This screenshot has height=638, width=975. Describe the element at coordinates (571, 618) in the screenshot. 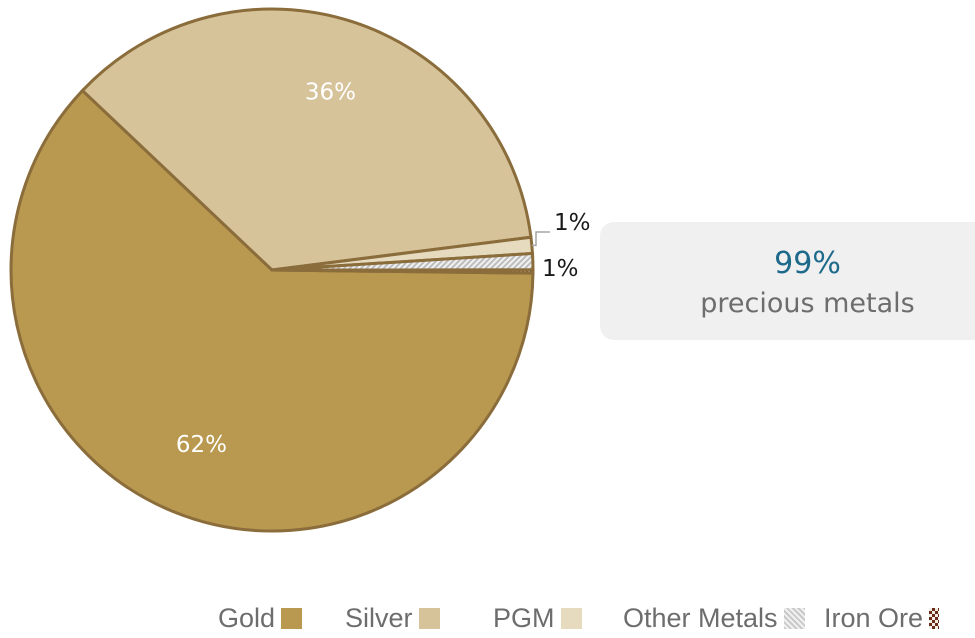

I see `legend-swatch-pgm` at that location.